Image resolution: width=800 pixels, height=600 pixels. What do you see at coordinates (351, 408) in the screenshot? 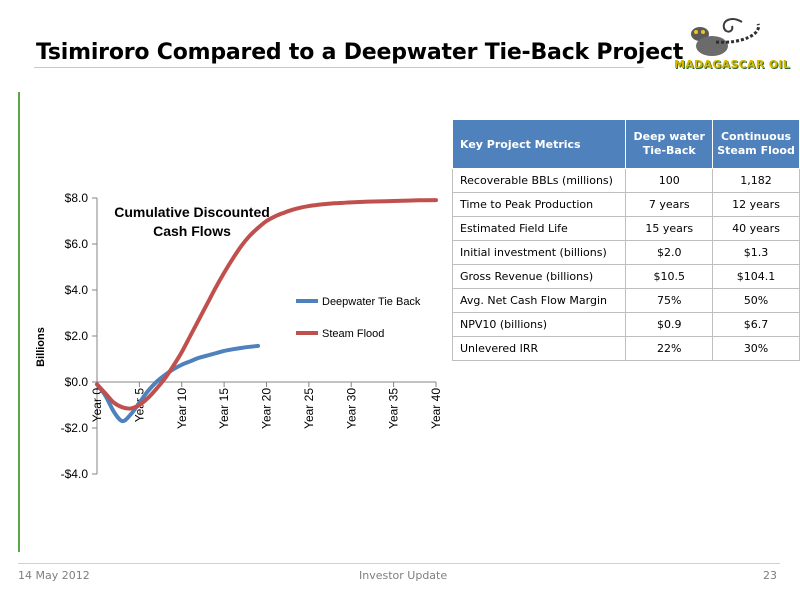
I see `x-tick-label: Year 30` at bounding box center [351, 408].